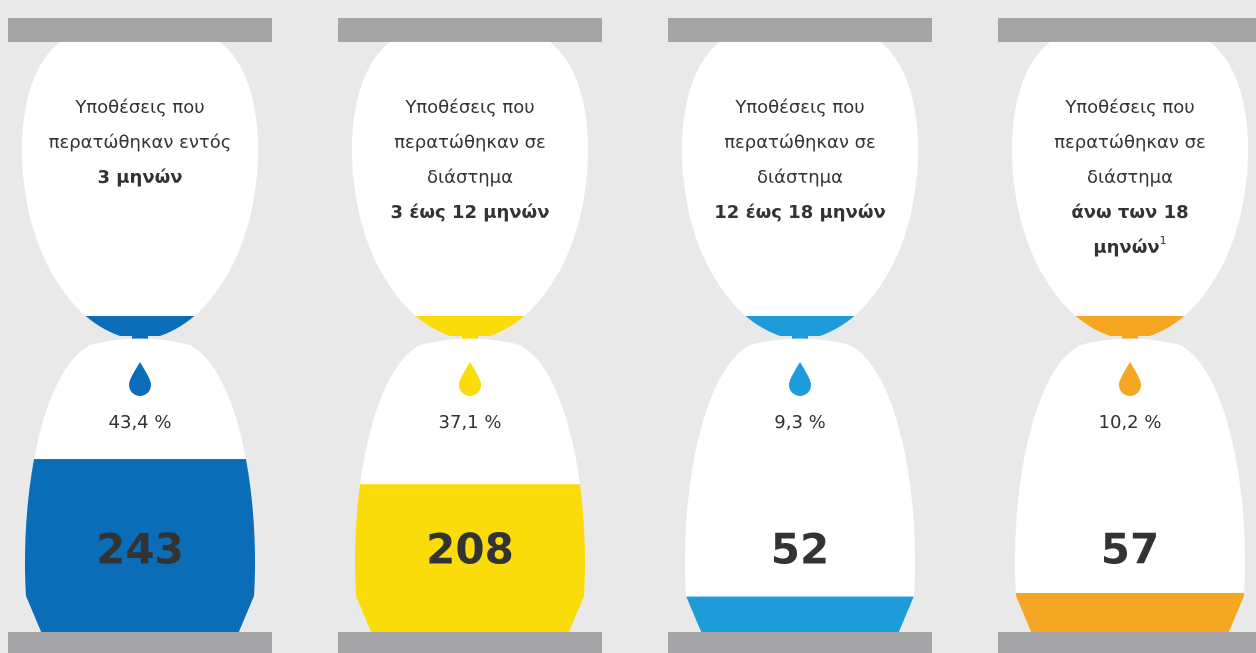  What do you see at coordinates (470, 422) in the screenshot?
I see `percent: 37,1 %` at bounding box center [470, 422].